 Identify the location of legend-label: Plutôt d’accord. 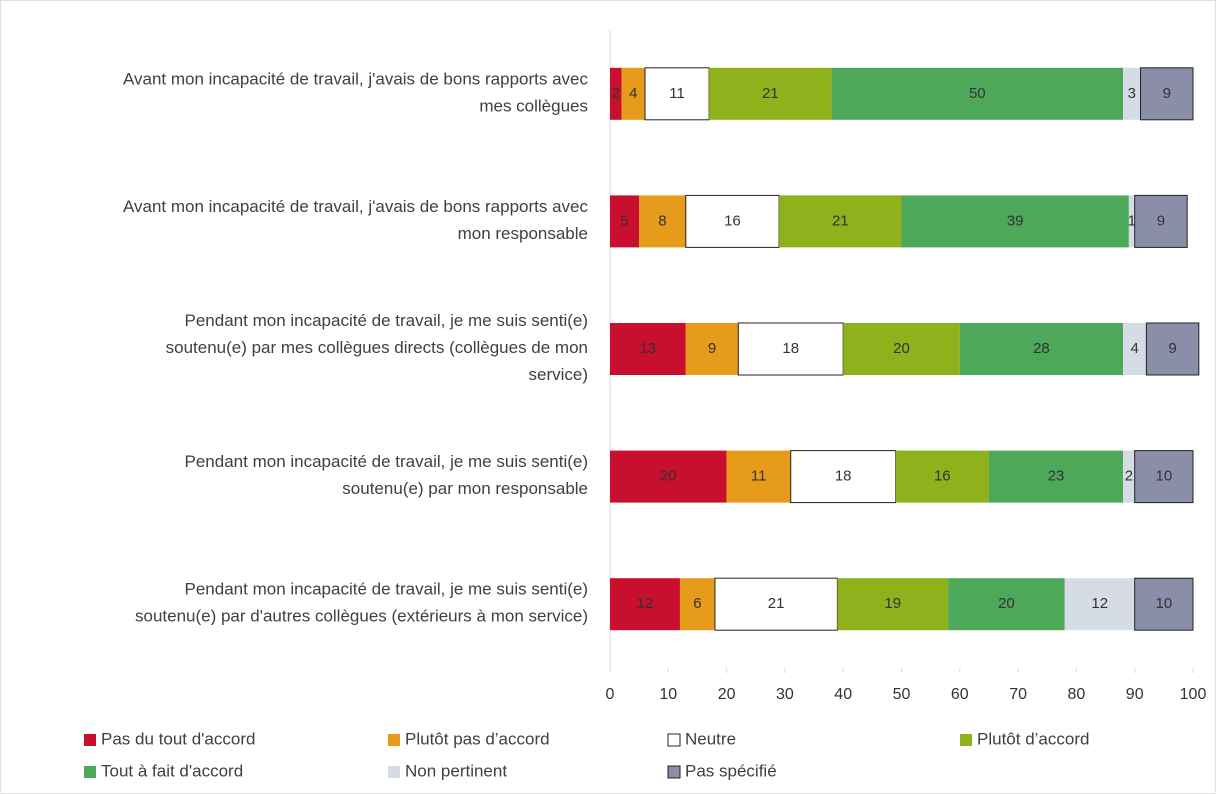
(1033, 738).